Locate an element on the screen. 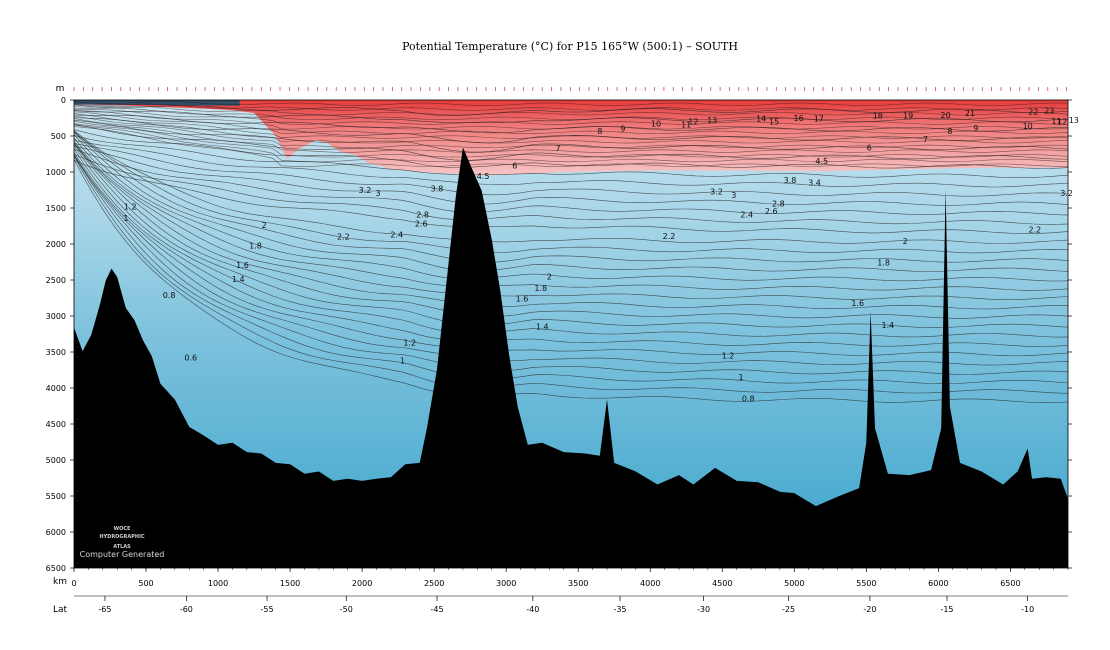  lat-tick-label: -15 is located at coordinates (946, 609).